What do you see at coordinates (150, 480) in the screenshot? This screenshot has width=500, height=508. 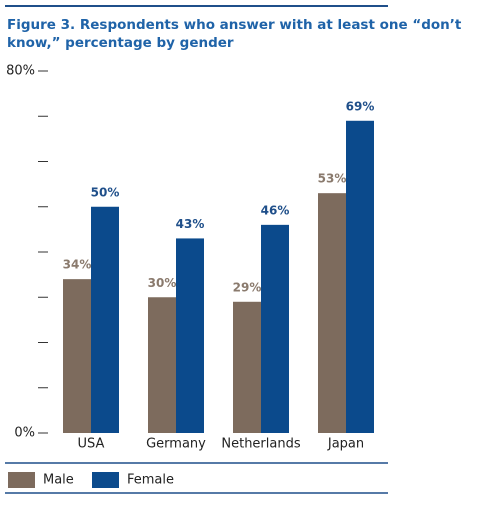 I see `legend-label: Female` at bounding box center [150, 480].